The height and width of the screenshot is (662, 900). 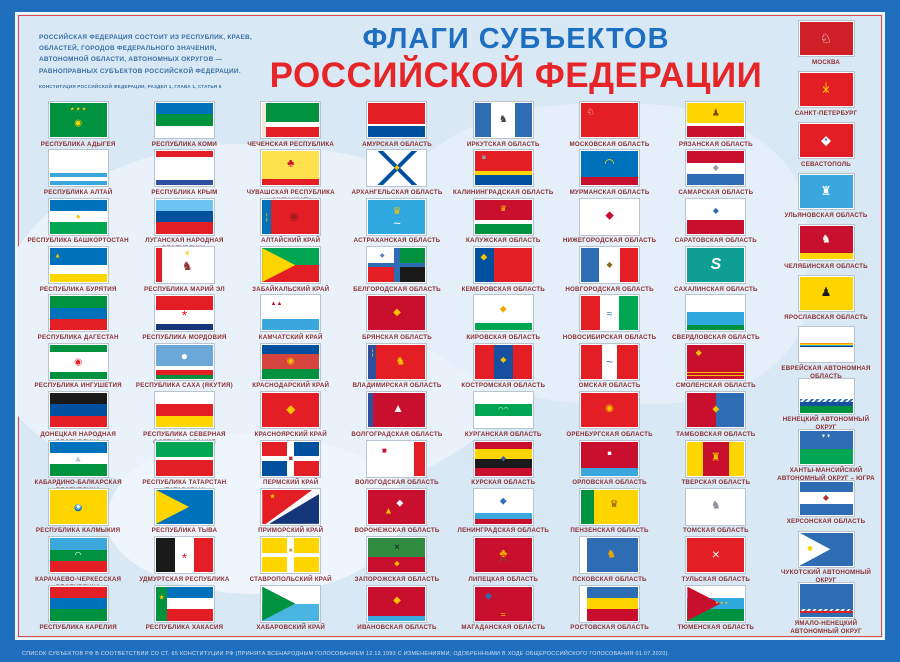 I want to click on flag-label: ЧУКОТСКИЙ АВТОНОМНЫЙ ОКРУГ, so click(x=826, y=577).